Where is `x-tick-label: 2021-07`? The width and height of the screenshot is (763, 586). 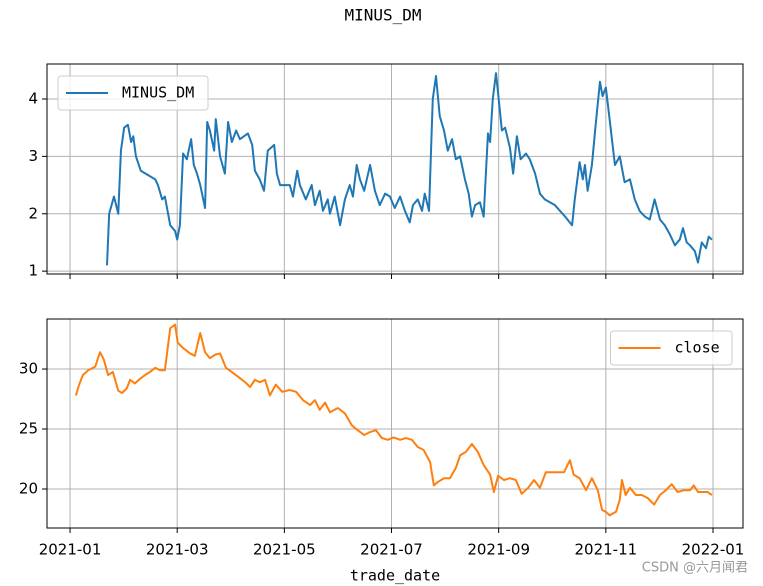
x-tick-label: 2021-07 is located at coordinates (391, 550).